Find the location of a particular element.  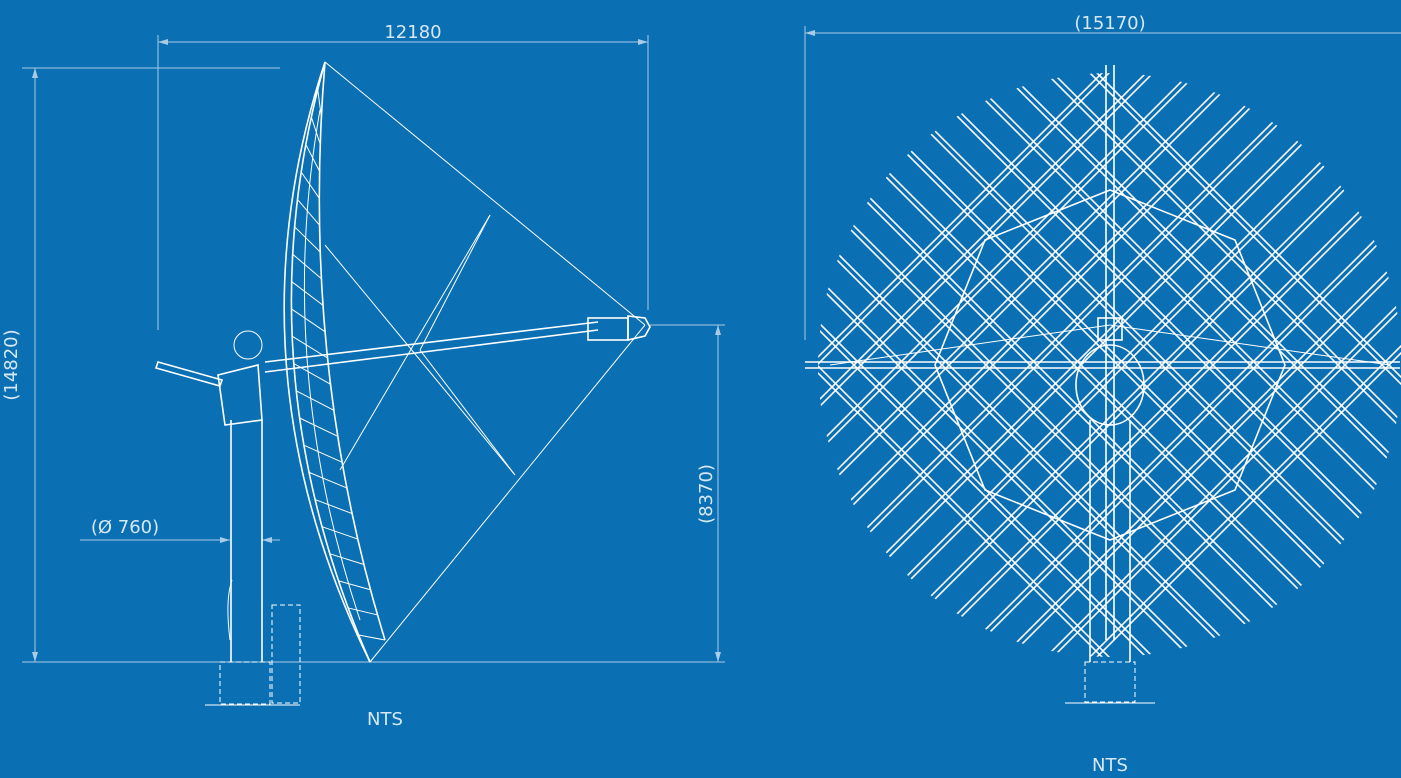

dimension-label: (Ø 760) is located at coordinates (125, 527).